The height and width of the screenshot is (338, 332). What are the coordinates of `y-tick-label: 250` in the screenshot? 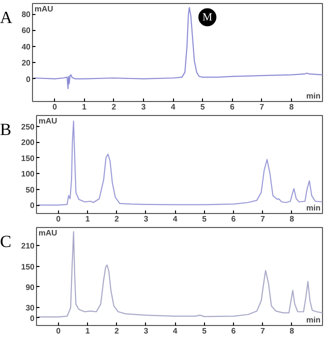 It's located at (28, 127).